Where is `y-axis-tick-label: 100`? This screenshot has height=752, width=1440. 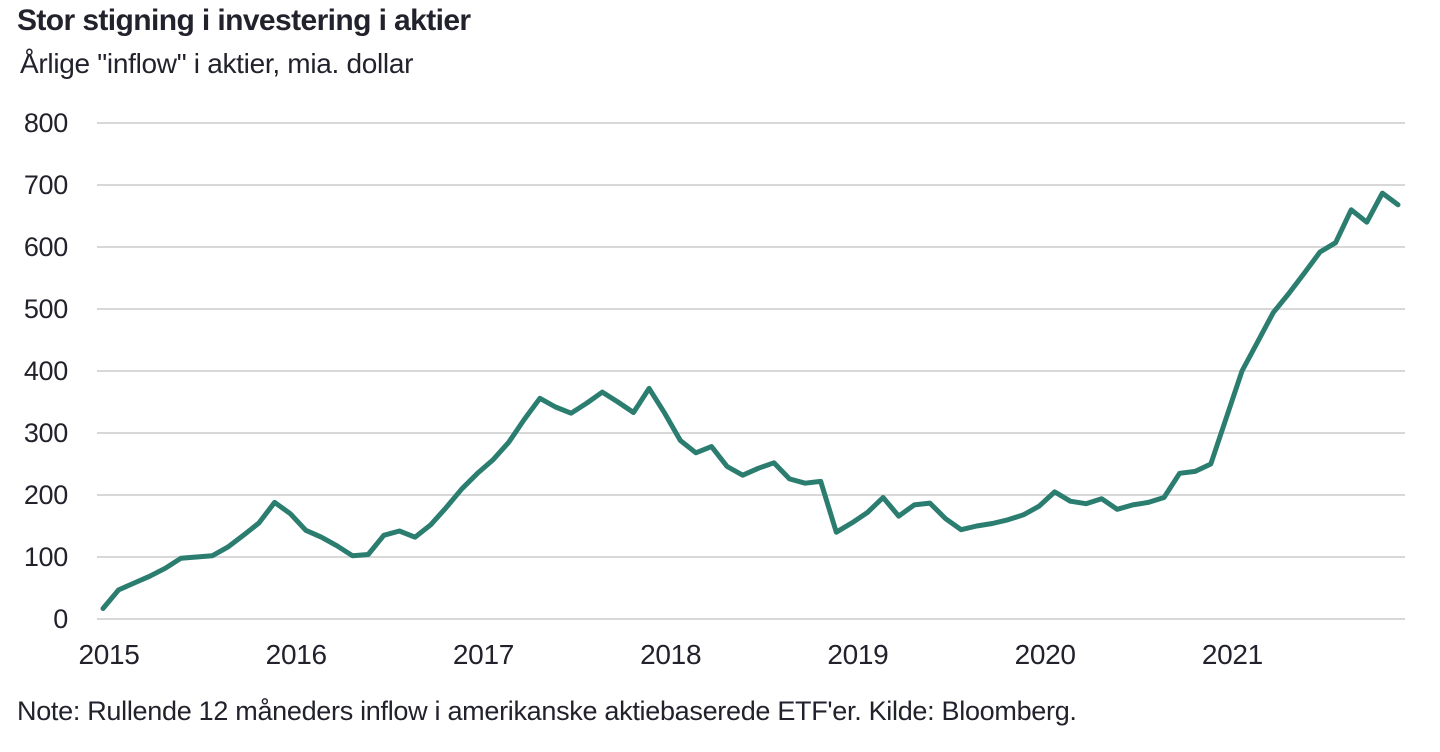 y-axis-tick-label: 100 is located at coordinates (45, 557).